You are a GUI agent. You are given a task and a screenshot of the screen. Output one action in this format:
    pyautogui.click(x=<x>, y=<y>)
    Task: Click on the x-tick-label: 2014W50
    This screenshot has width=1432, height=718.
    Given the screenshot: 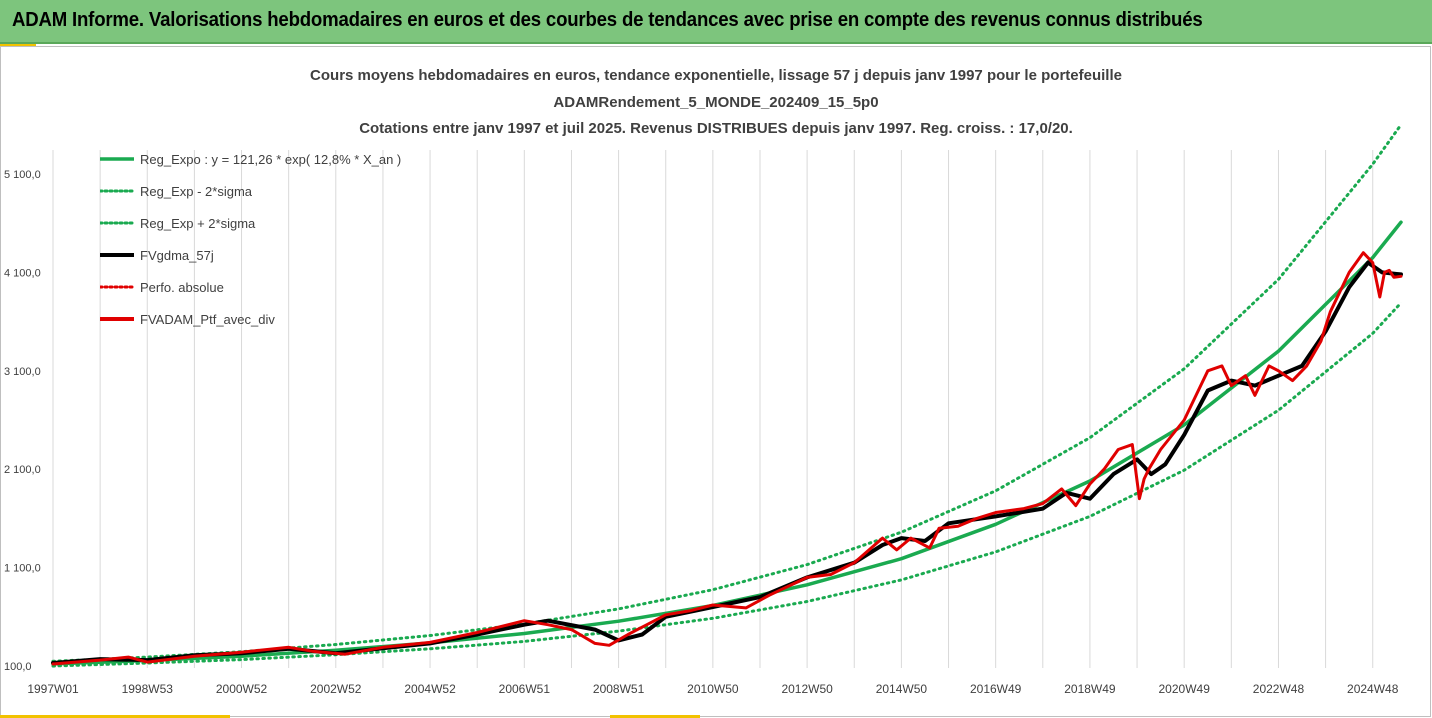 What is the action you would take?
    pyautogui.click(x=902, y=689)
    